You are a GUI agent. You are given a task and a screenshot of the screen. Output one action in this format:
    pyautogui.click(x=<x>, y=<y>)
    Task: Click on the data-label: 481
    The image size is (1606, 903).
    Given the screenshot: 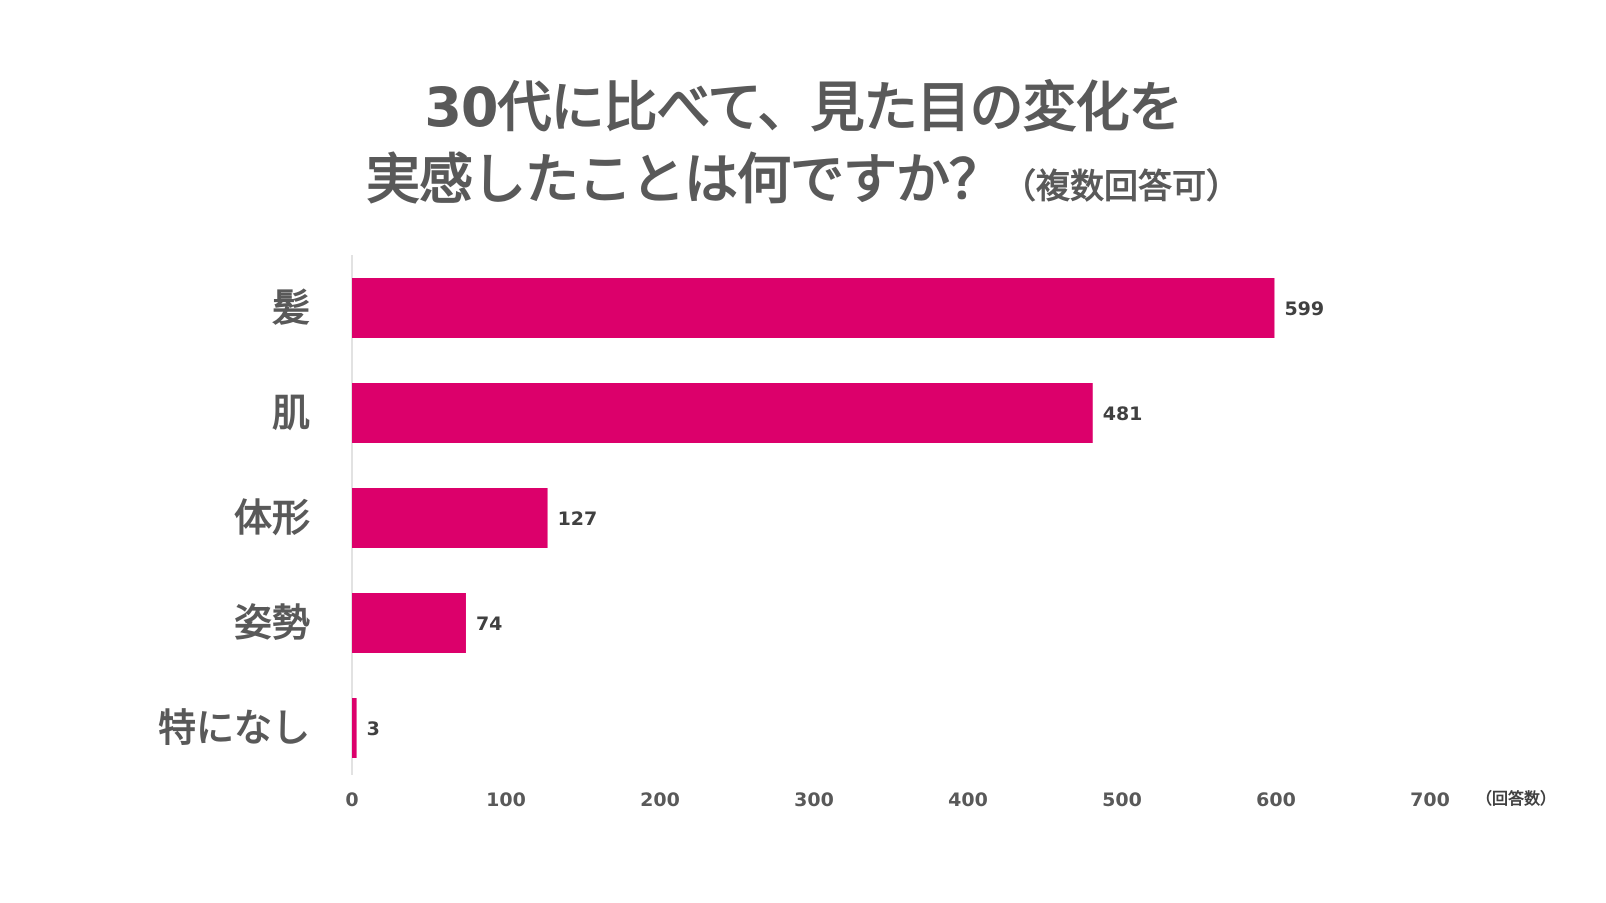 What is the action you would take?
    pyautogui.click(x=1123, y=414)
    